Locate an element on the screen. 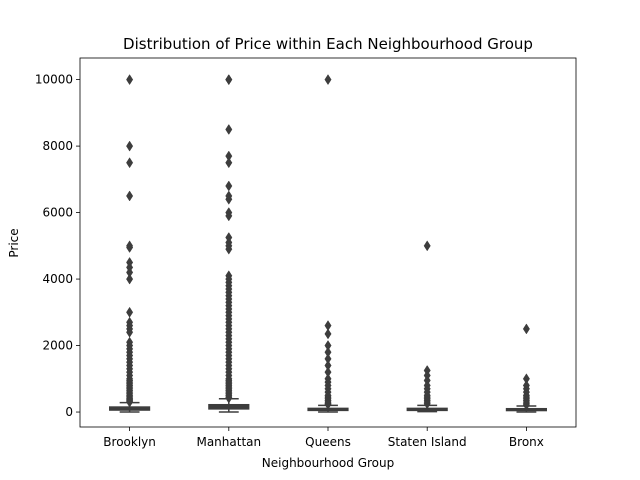 Image resolution: width=640 pixels, height=480 pixels. y-tick-label: 6000 is located at coordinates (57, 213).